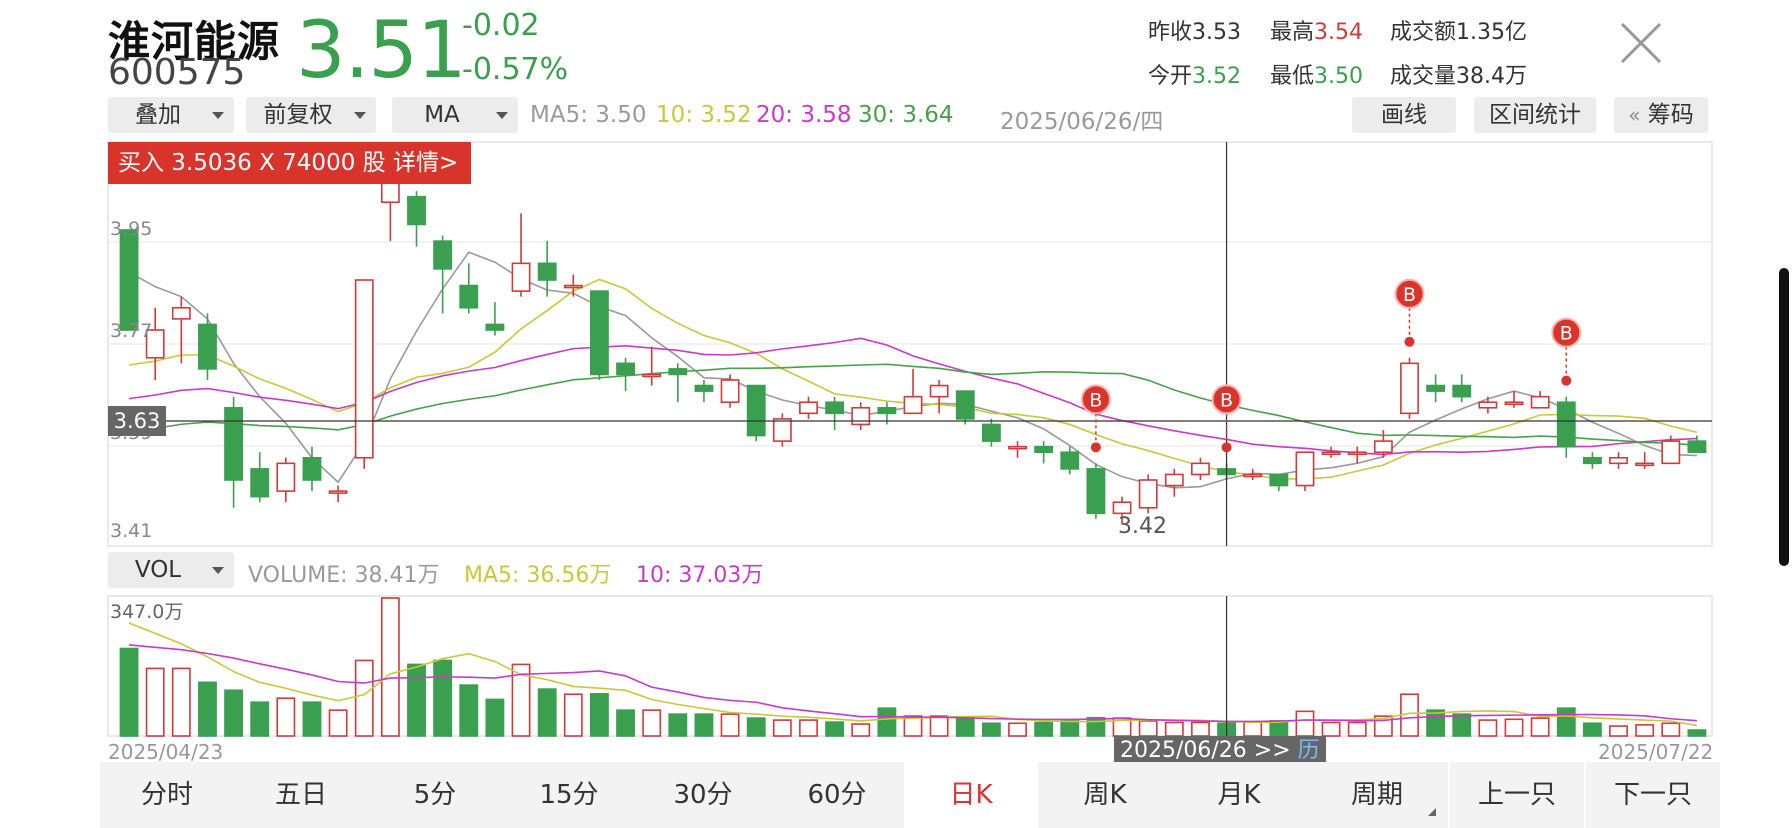  I want to click on ma30-line, so click(912, 404).